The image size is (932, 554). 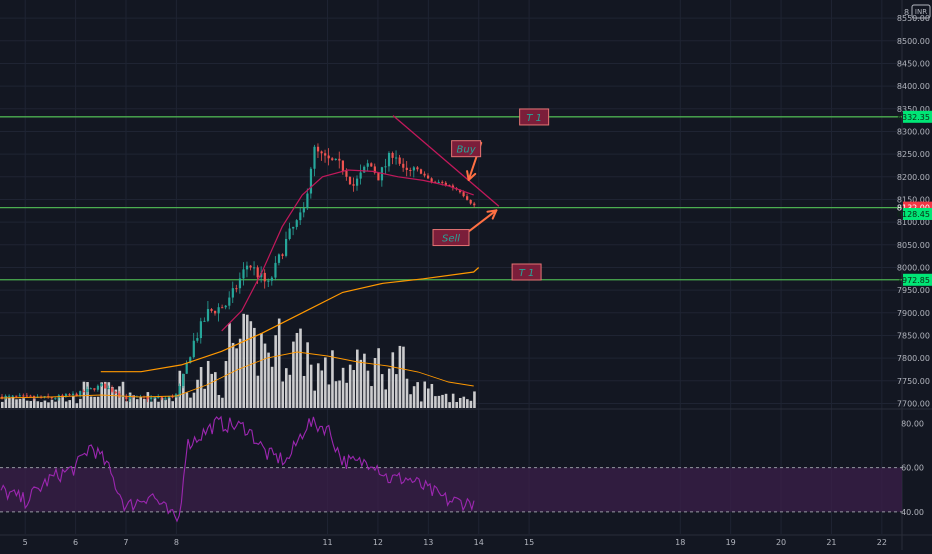 What do you see at coordinates (237, 469) in the screenshot?
I see `rsi-line-path` at bounding box center [237, 469].